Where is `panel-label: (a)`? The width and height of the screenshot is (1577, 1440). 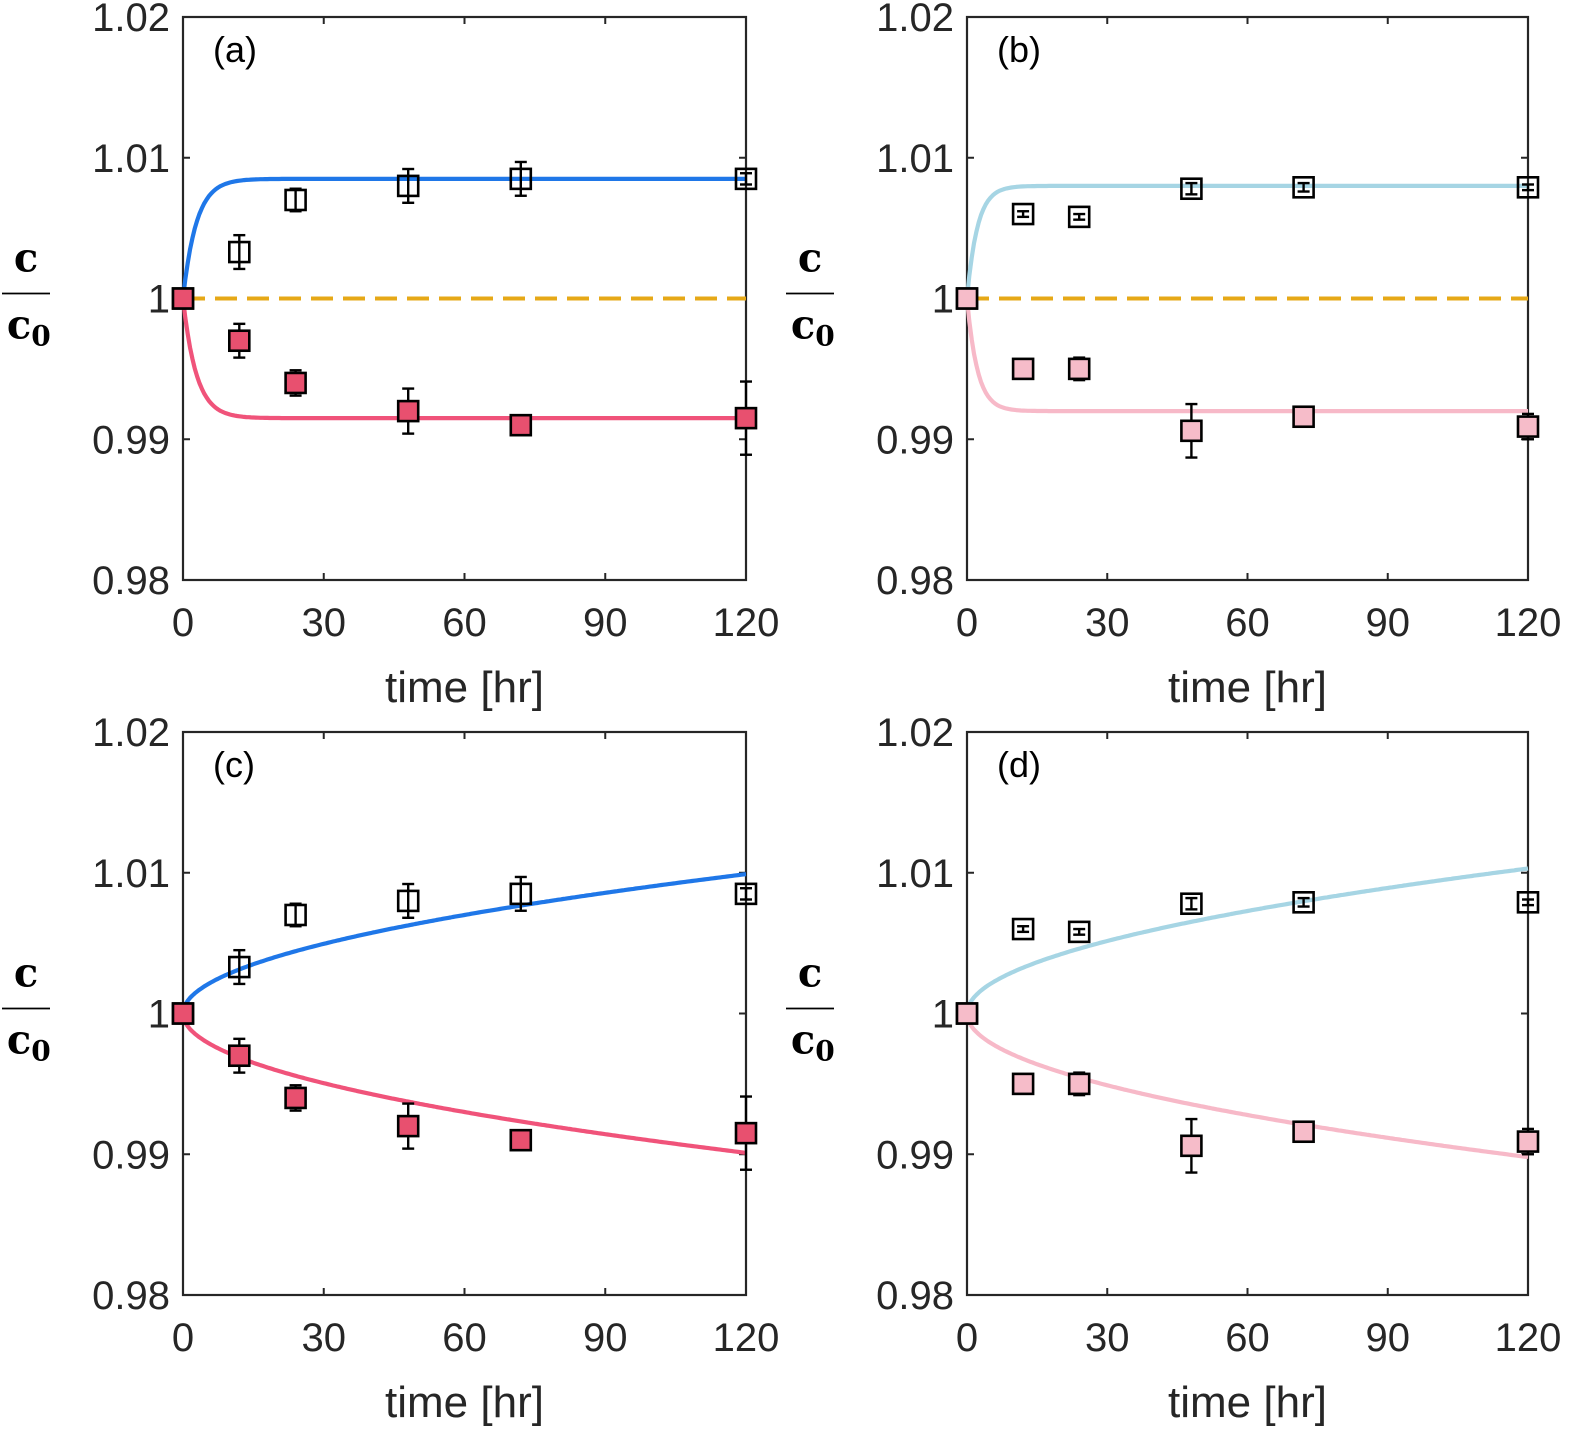
panel-label: (a) is located at coordinates (235, 49).